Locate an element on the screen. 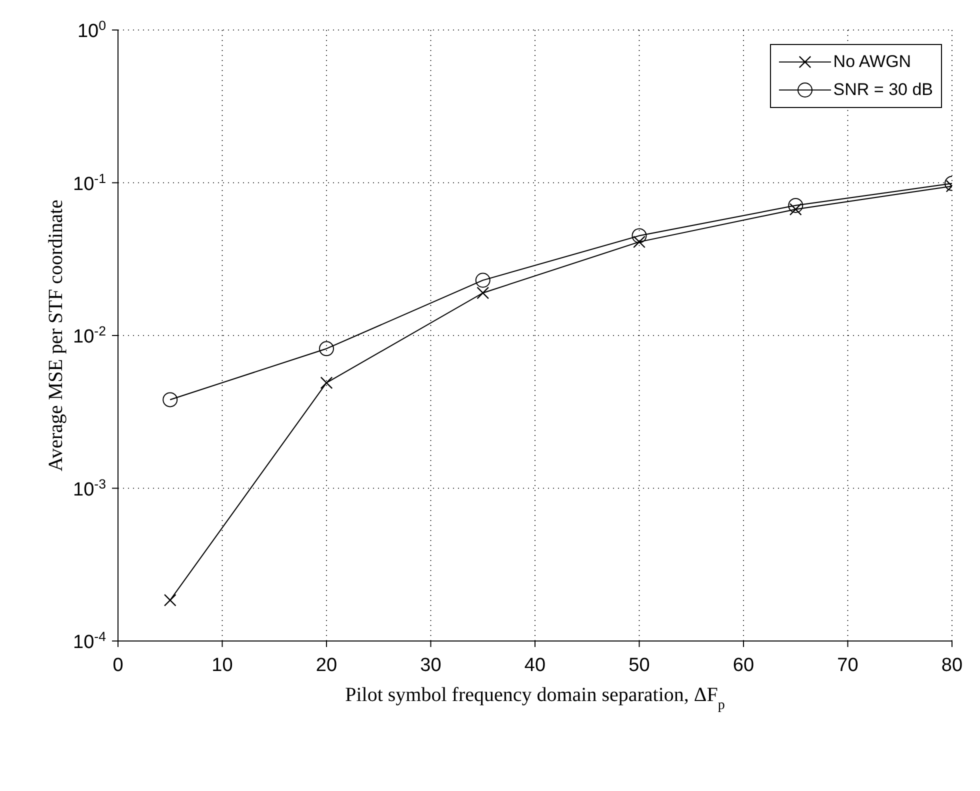 The height and width of the screenshot is (791, 980). y-tick-label: 10$^{-1}$ is located at coordinates (89, 182).